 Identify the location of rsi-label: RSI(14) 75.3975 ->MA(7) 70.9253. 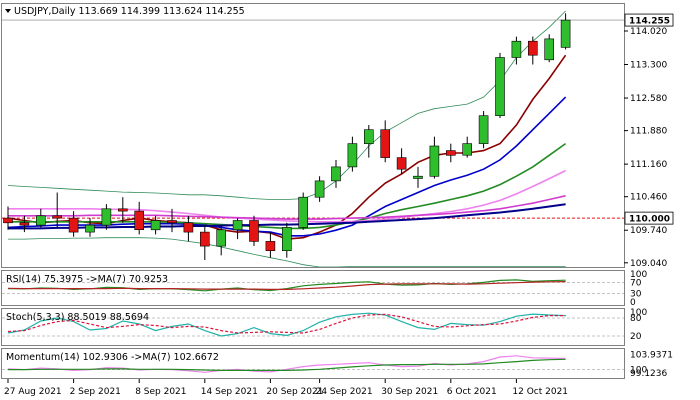
(87, 279).